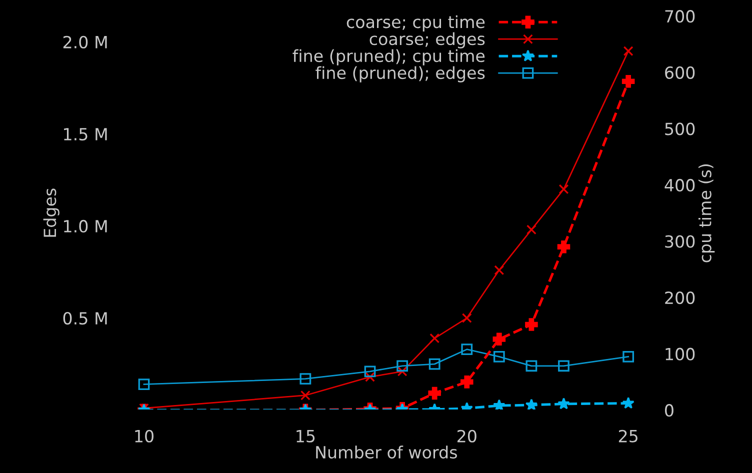 The height and width of the screenshot is (473, 752). Describe the element at coordinates (628, 436) in the screenshot. I see `x-tick-label: 25` at that location.